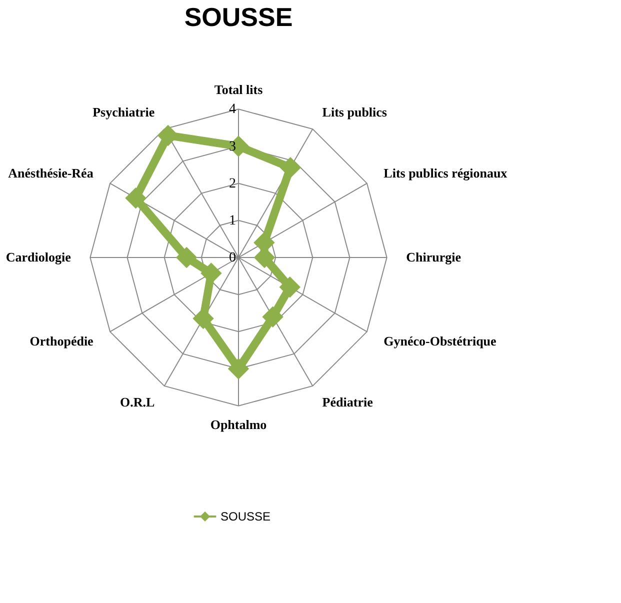  I want to click on spoke-label: Ophtalmo, so click(238, 424).